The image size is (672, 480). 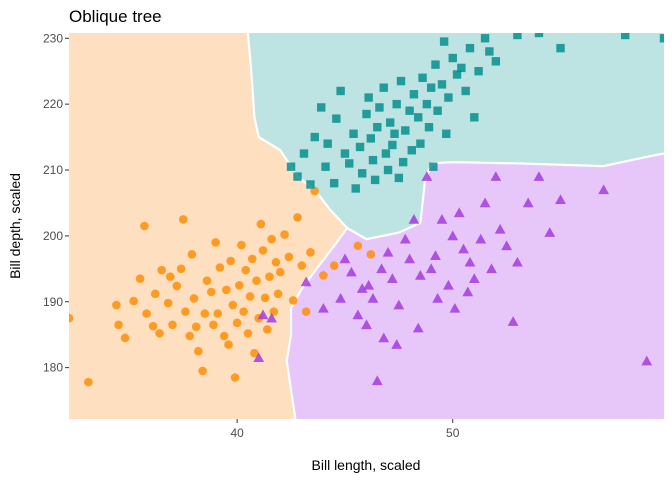 I want to click on y-tick-label: 180, so click(x=53, y=368).